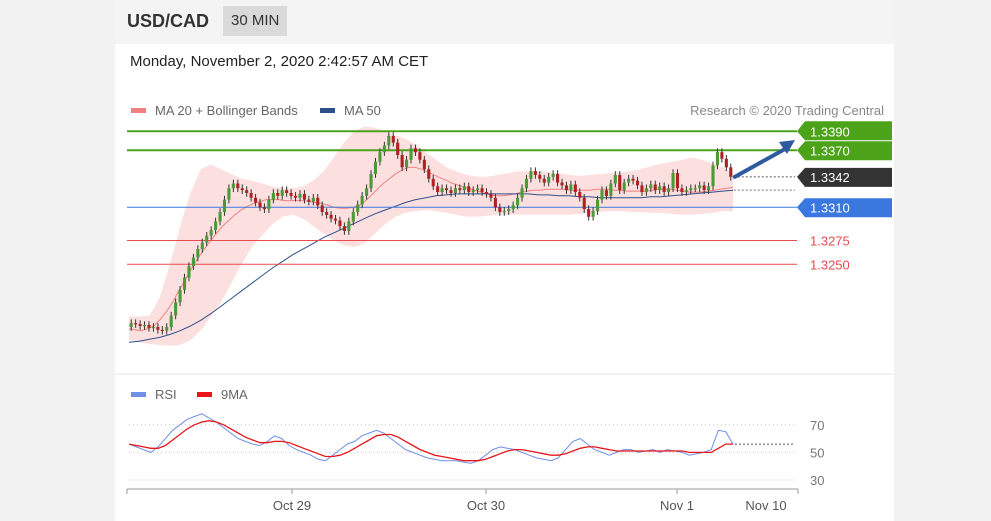 The width and height of the screenshot is (991, 521). Describe the element at coordinates (830, 131) in the screenshot. I see `resistance-2-label: 1.3390` at that location.